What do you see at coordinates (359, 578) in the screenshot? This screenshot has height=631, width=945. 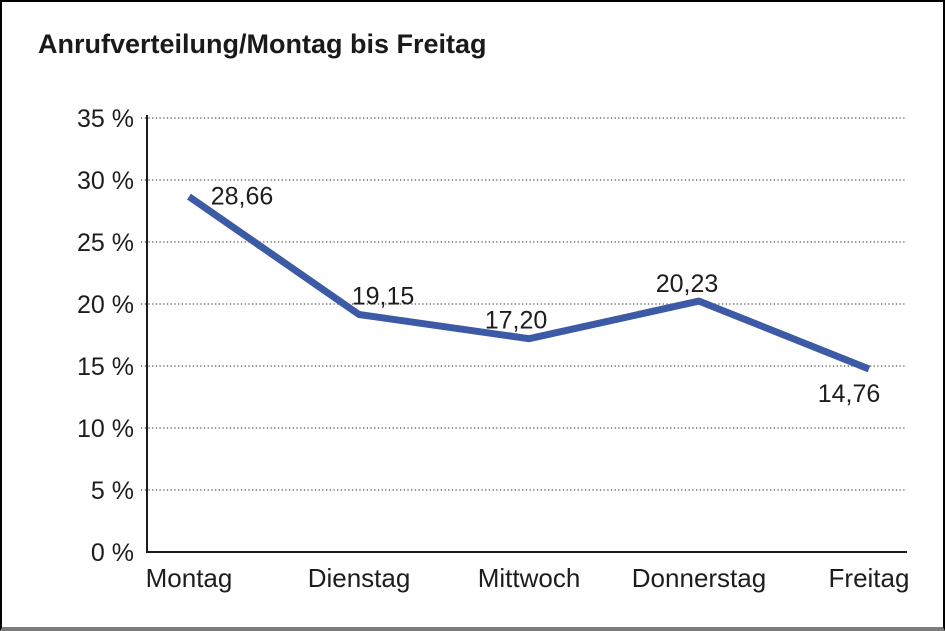 I see `x-axis-category-label: Dienstag` at bounding box center [359, 578].